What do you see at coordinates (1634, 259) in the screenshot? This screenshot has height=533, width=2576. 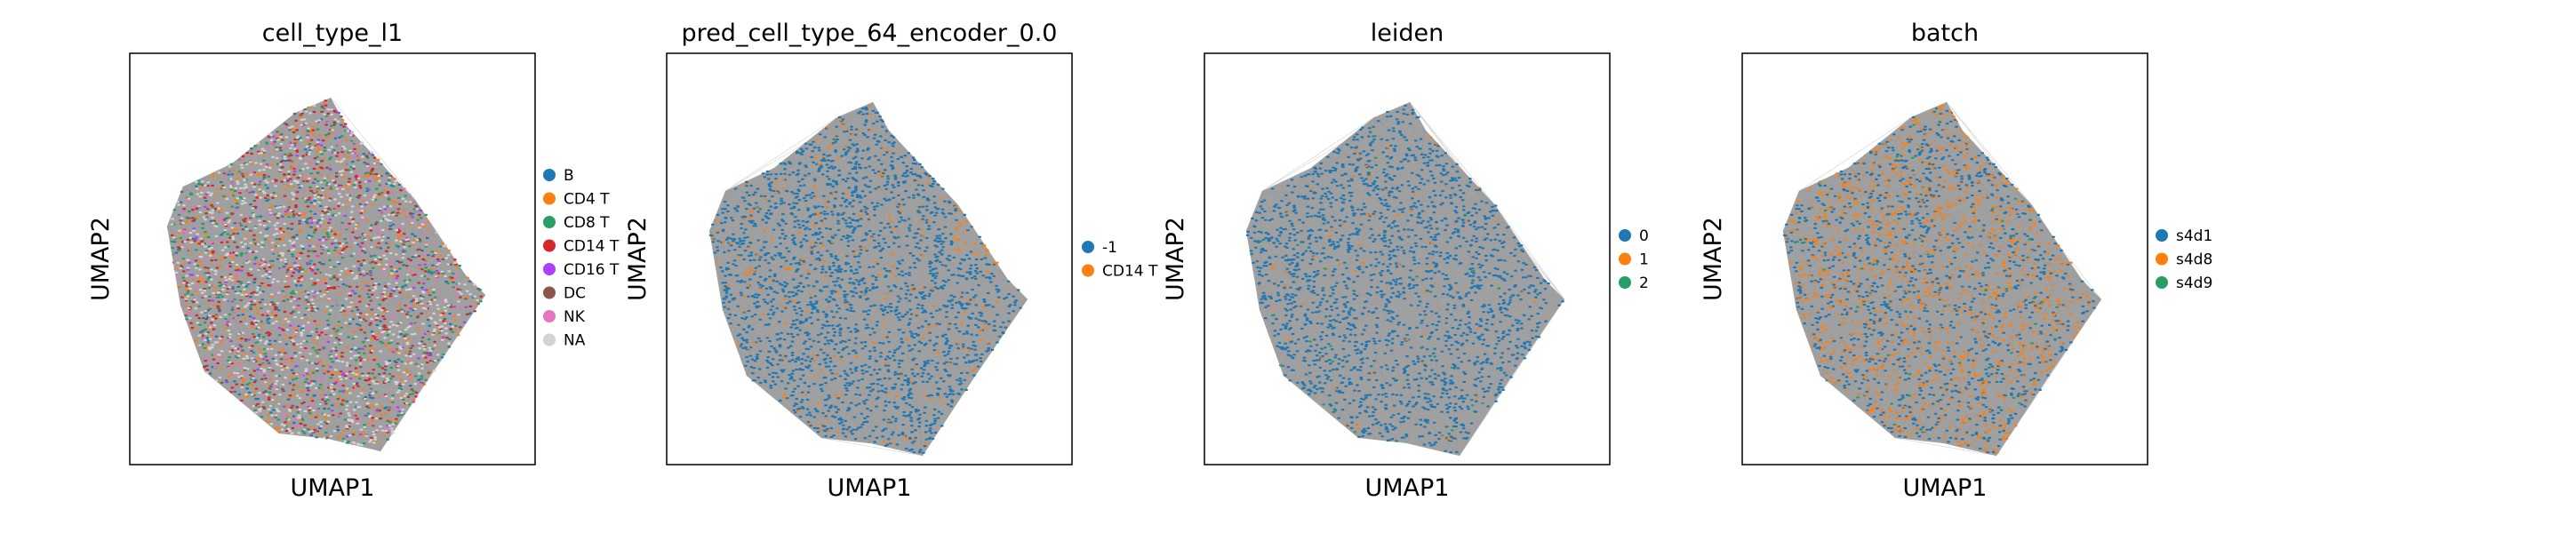 I see `legend: 0 1 2` at bounding box center [1634, 259].